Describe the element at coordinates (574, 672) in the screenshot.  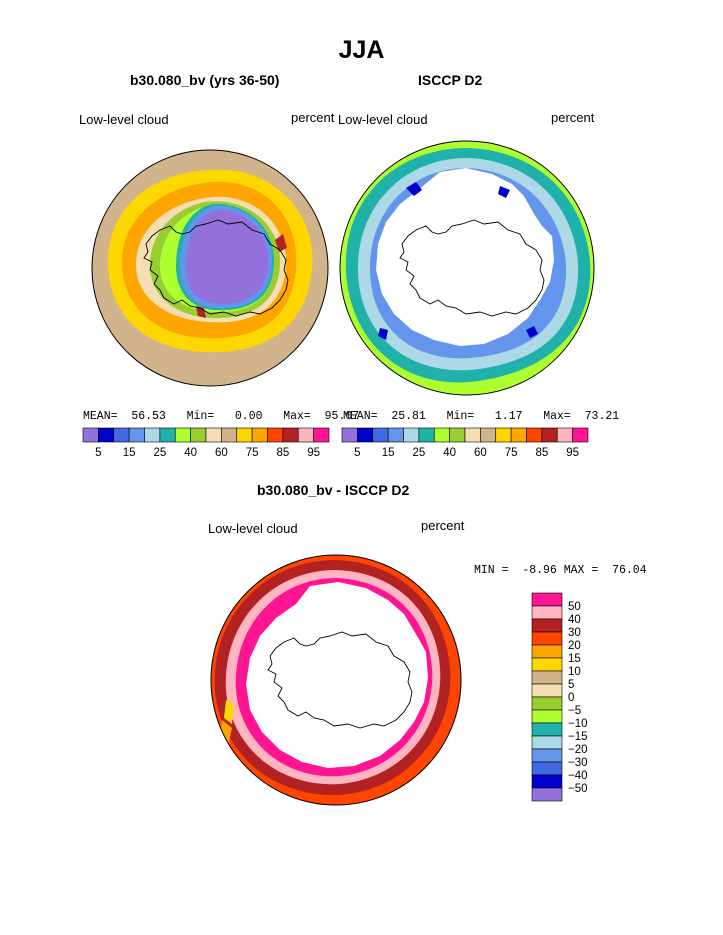
I see `diff-colorbar-tick-label: 10` at that location.